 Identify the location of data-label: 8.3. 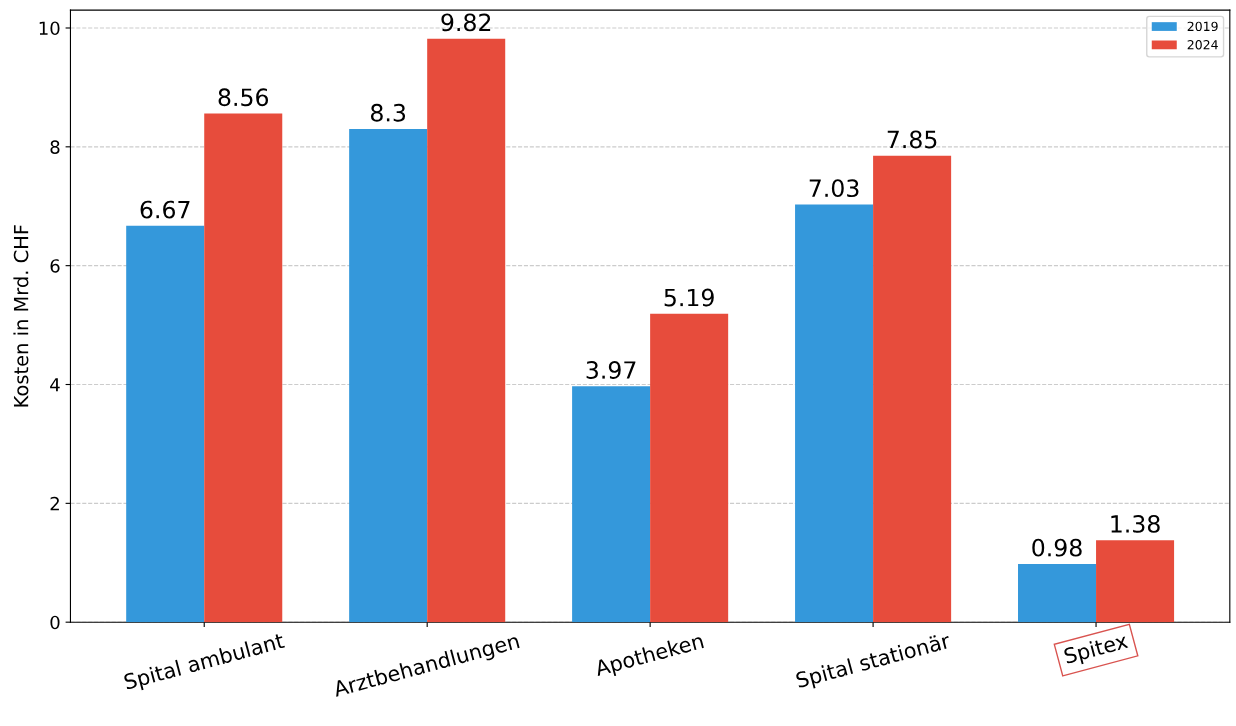
(388, 112).